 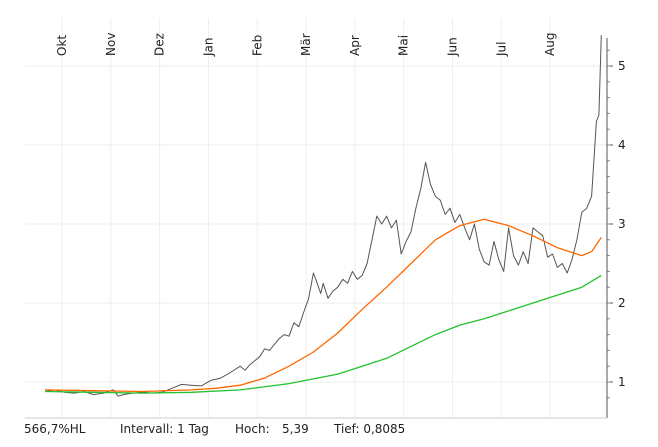 I want to click on month-label: Nov, so click(x=111, y=44).